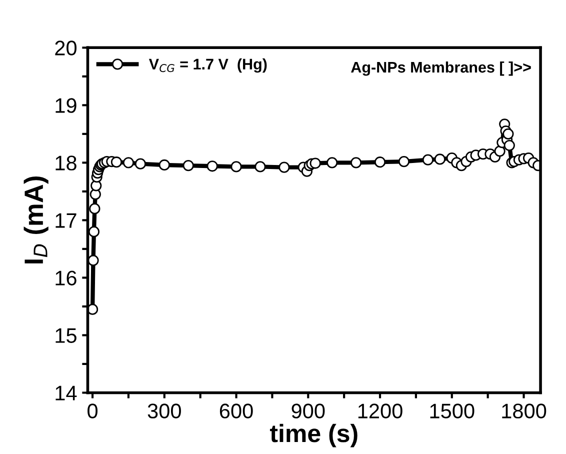  Describe the element at coordinates (66, 393) in the screenshot. I see `y-tick-label: 14` at that location.